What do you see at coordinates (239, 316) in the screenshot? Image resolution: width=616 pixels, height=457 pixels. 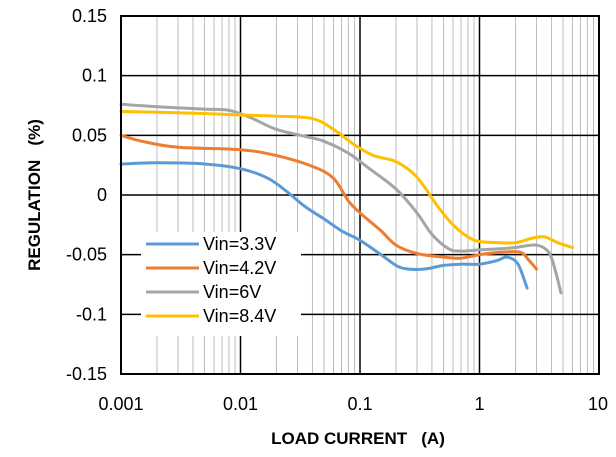 I see `legend-label: Vin=8.4V` at bounding box center [239, 316].